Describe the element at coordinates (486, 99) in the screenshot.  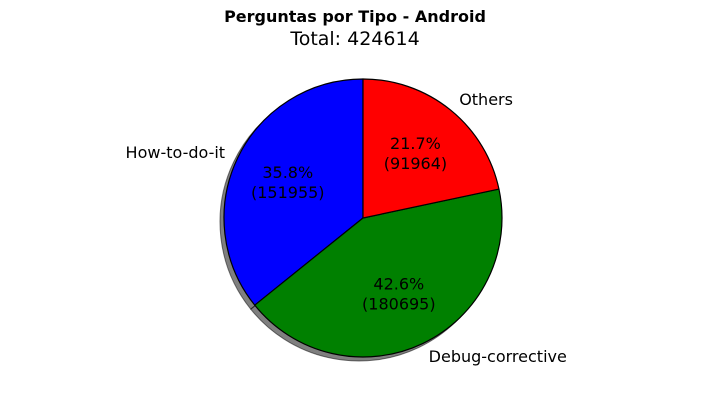
I see `label-others: Others` at that location.